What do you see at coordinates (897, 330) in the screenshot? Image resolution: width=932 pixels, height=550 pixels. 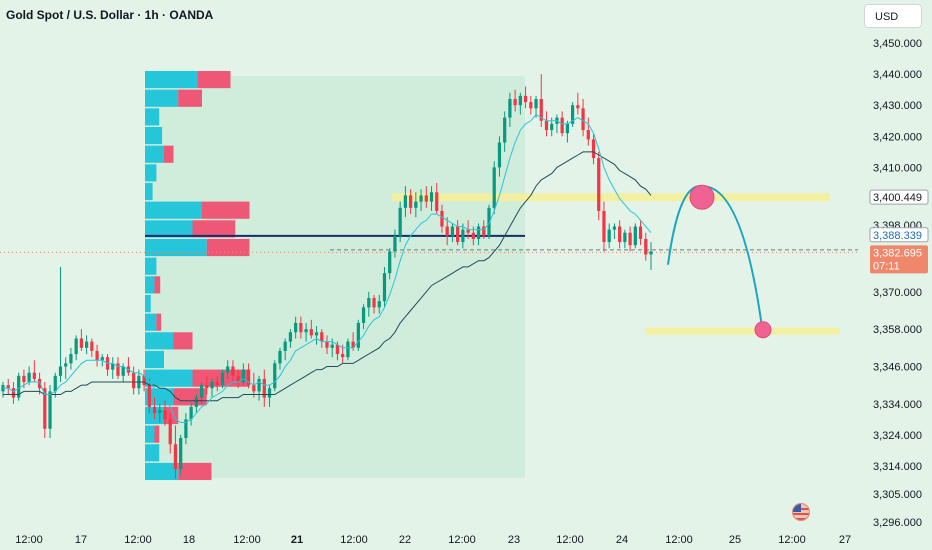 I see `price-axis-label: 3,358.000` at bounding box center [897, 330].